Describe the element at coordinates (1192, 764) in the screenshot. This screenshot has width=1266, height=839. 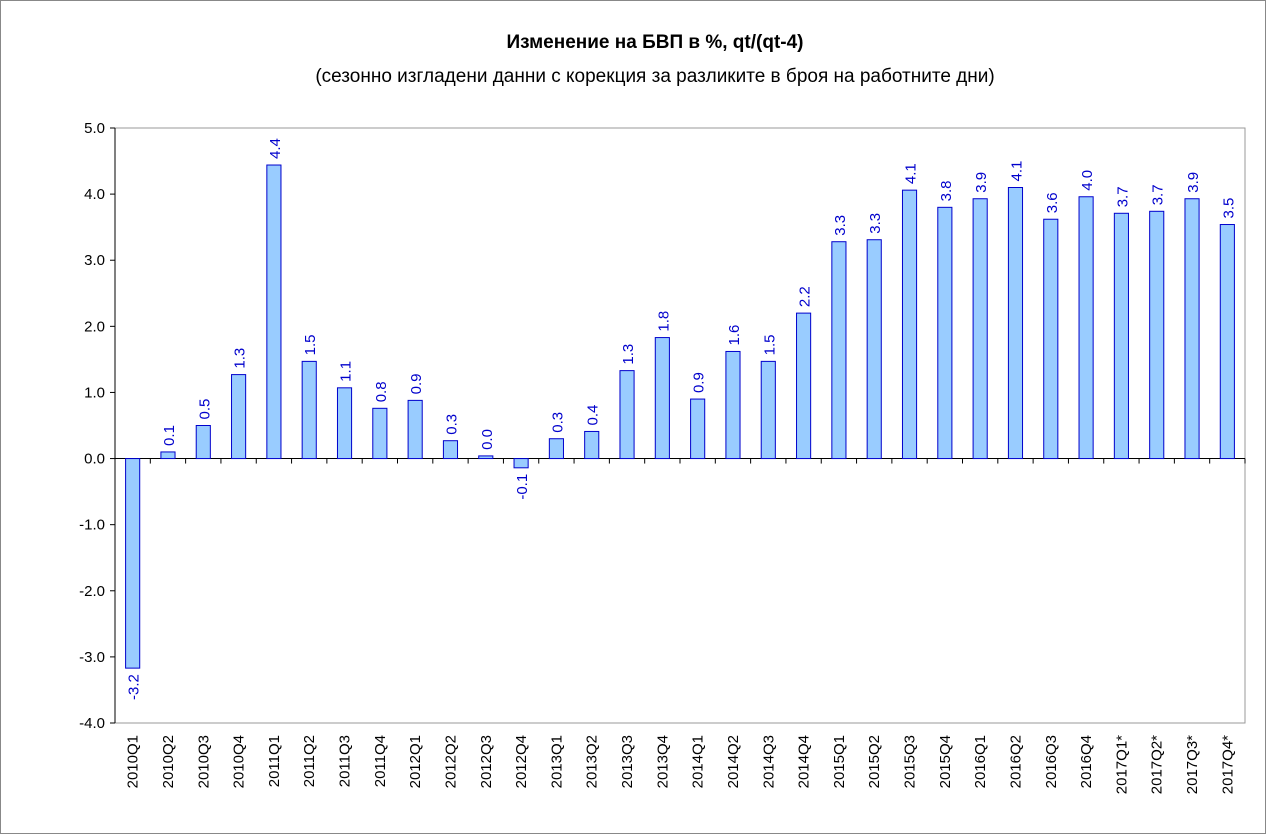
I see `x-tick-label: 2017Q3*` at that location.